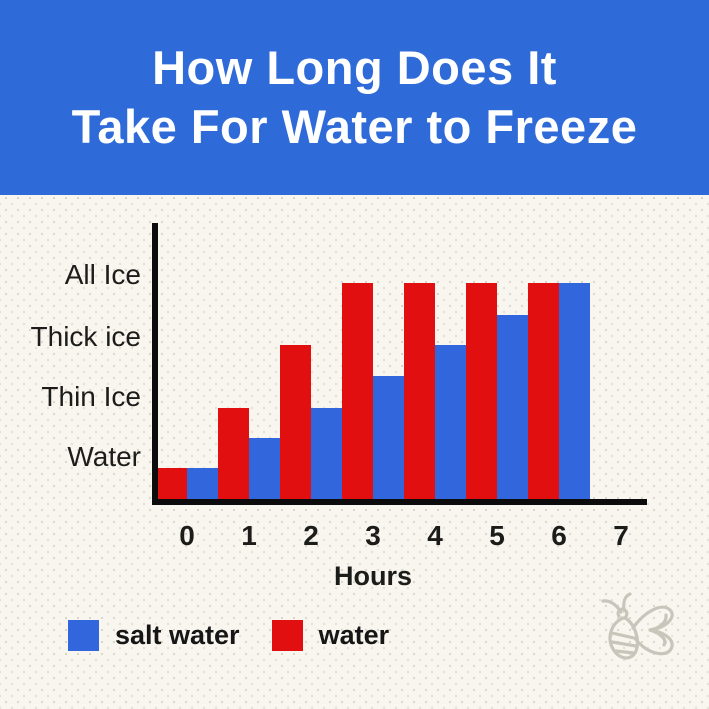 The width and height of the screenshot is (709, 709). I want to click on legend-label: salt water, so click(177, 635).